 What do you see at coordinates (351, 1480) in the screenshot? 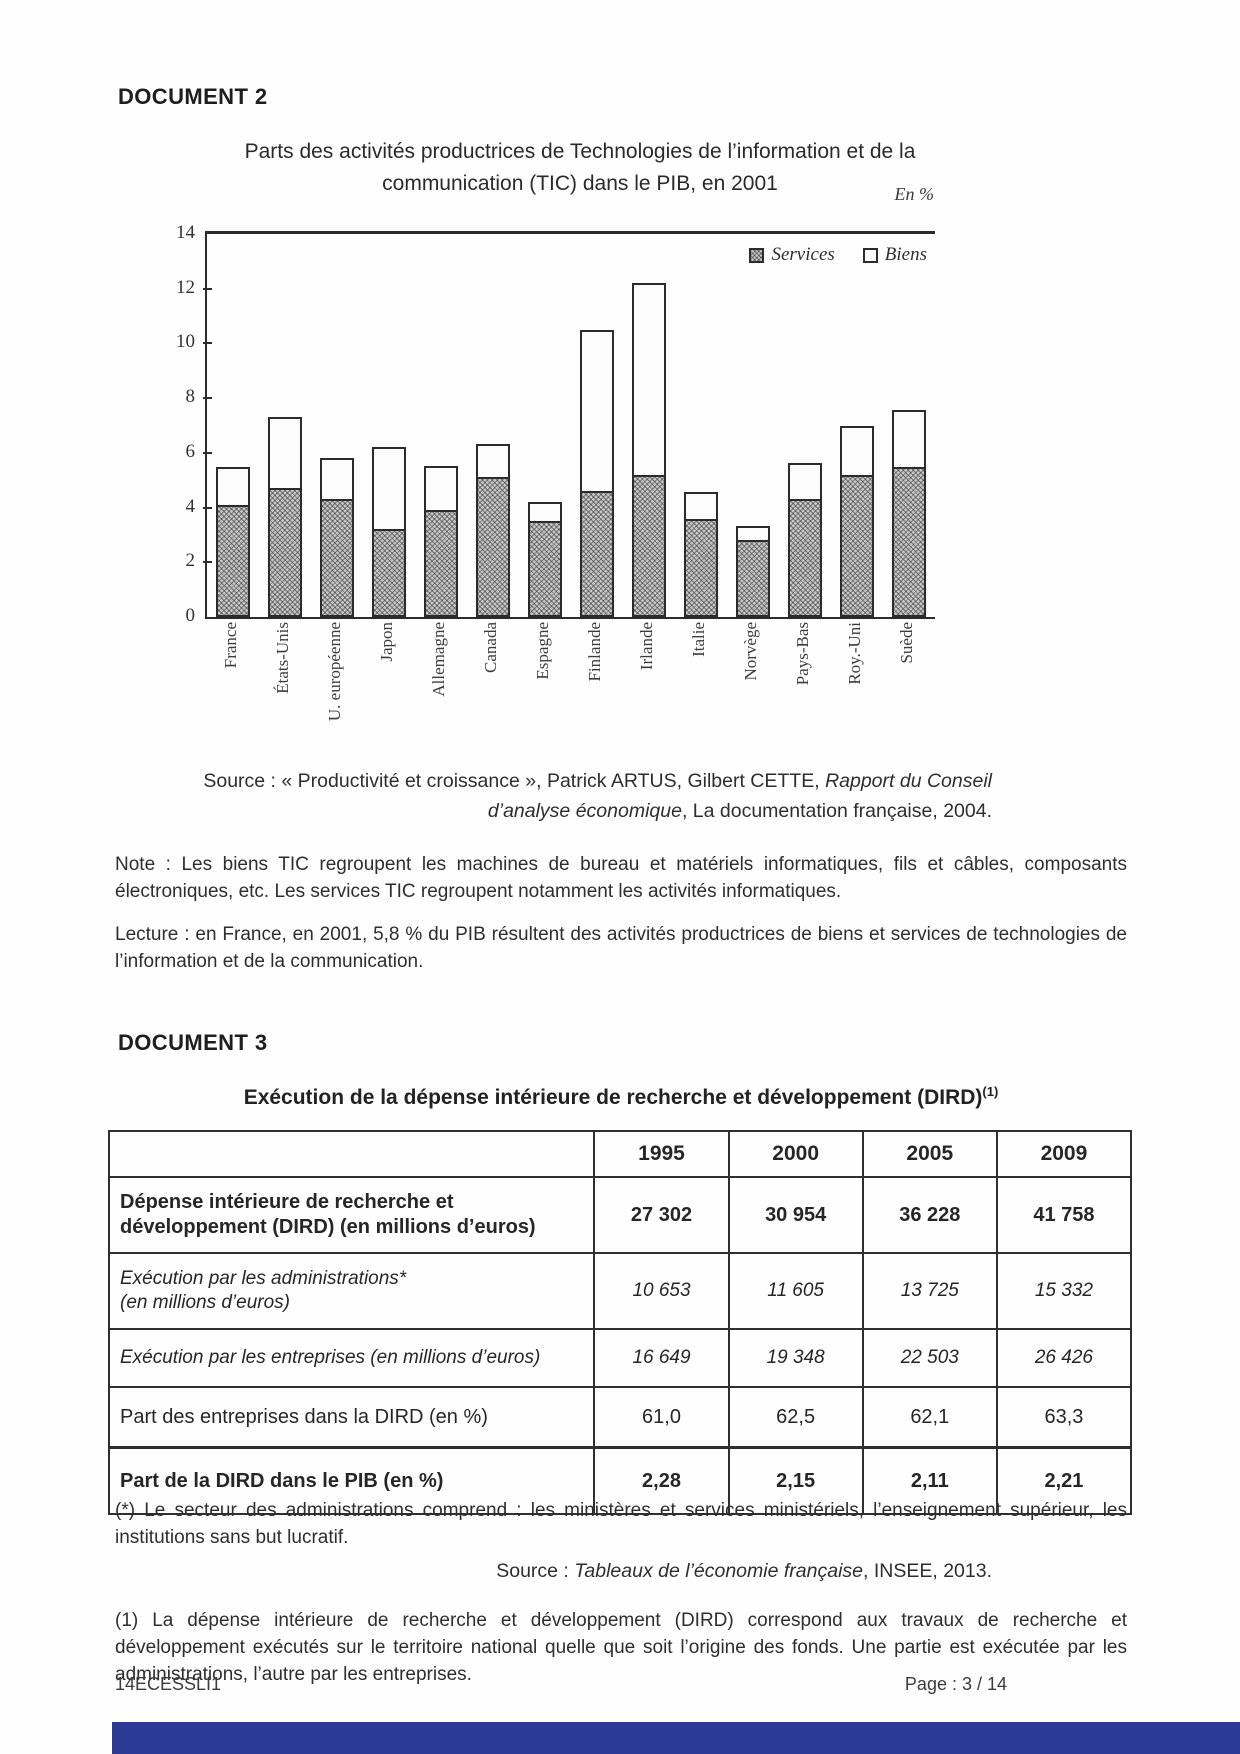
I see `row-label: Part de la DIRD dans le PIB (en %)` at bounding box center [351, 1480].